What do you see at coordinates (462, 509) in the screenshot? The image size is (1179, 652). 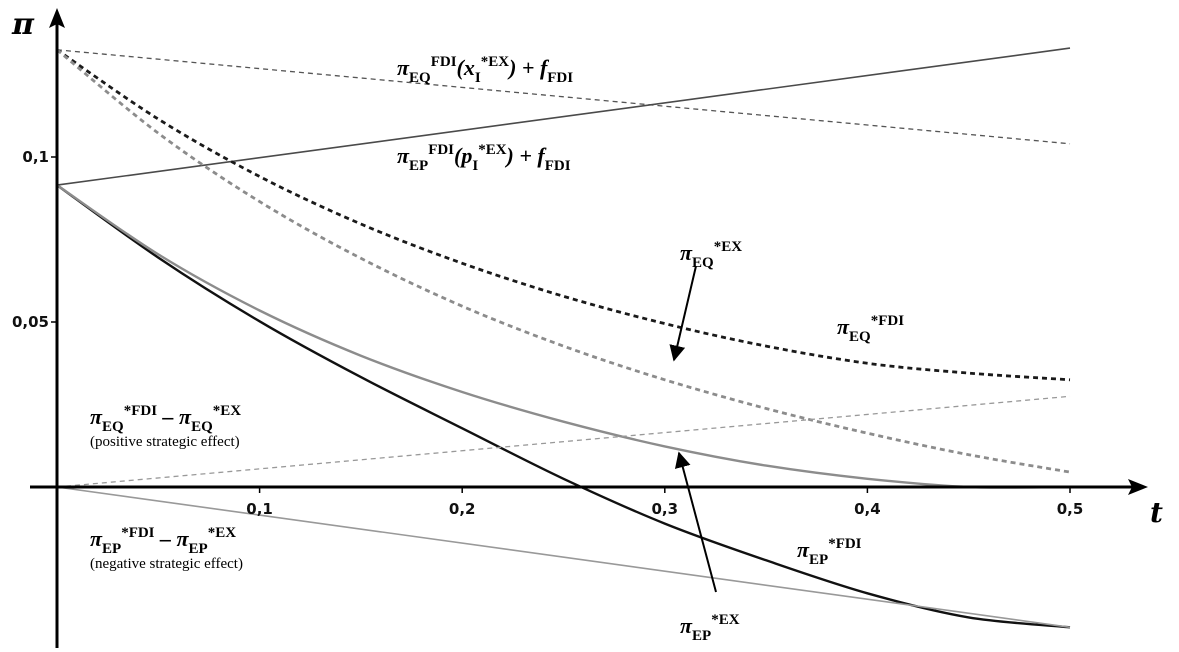 I see `x-tick-label: 0,2` at bounding box center [462, 509].